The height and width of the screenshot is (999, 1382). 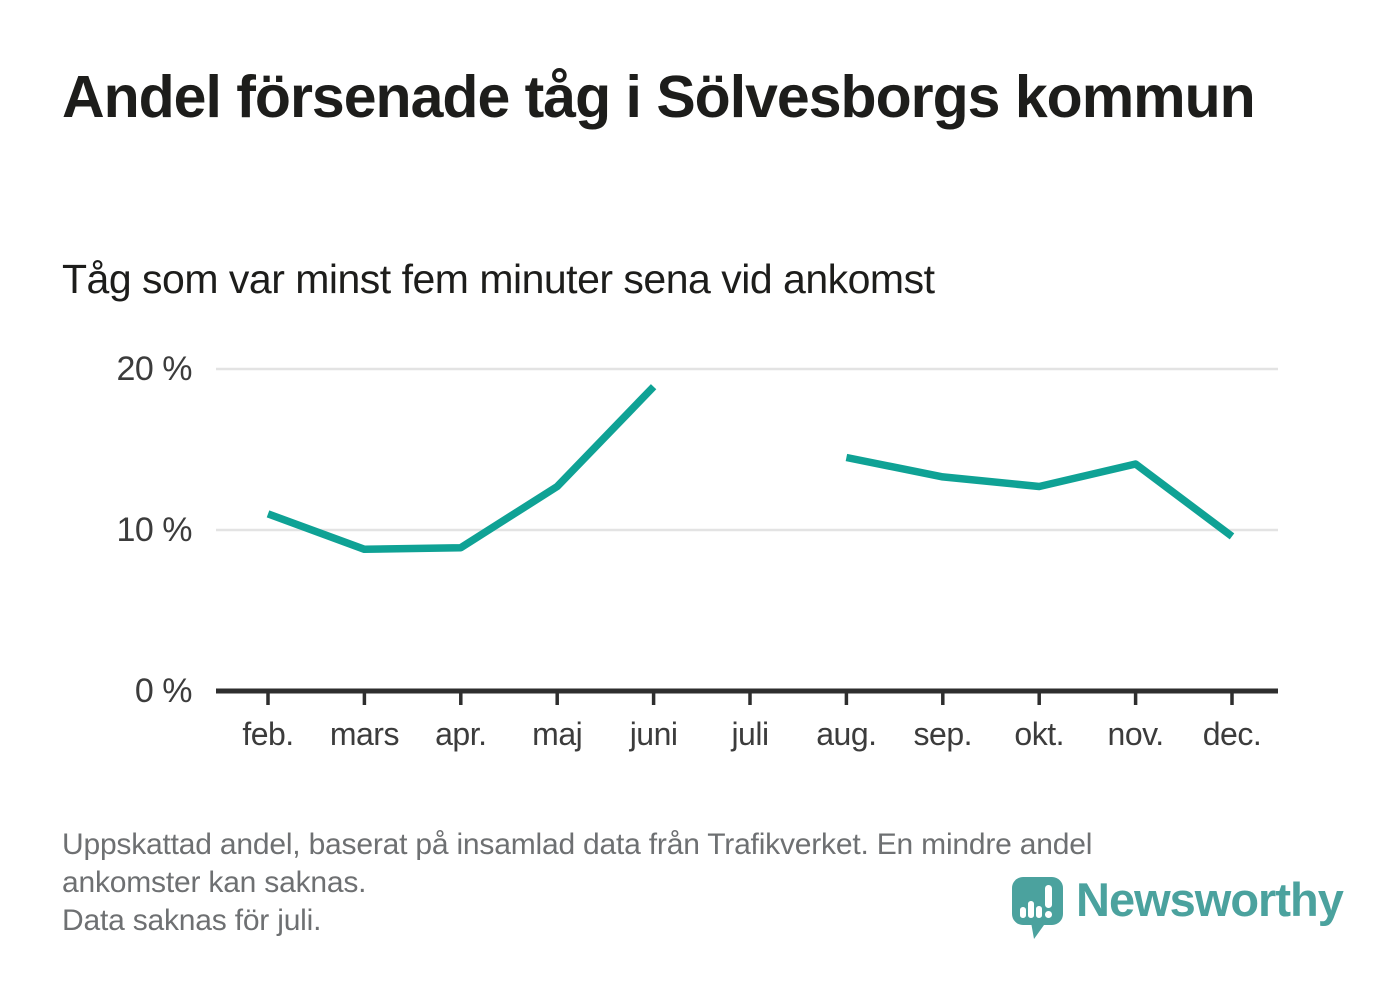 I want to click on x-axis-tick-label: mars, so click(x=364, y=734).